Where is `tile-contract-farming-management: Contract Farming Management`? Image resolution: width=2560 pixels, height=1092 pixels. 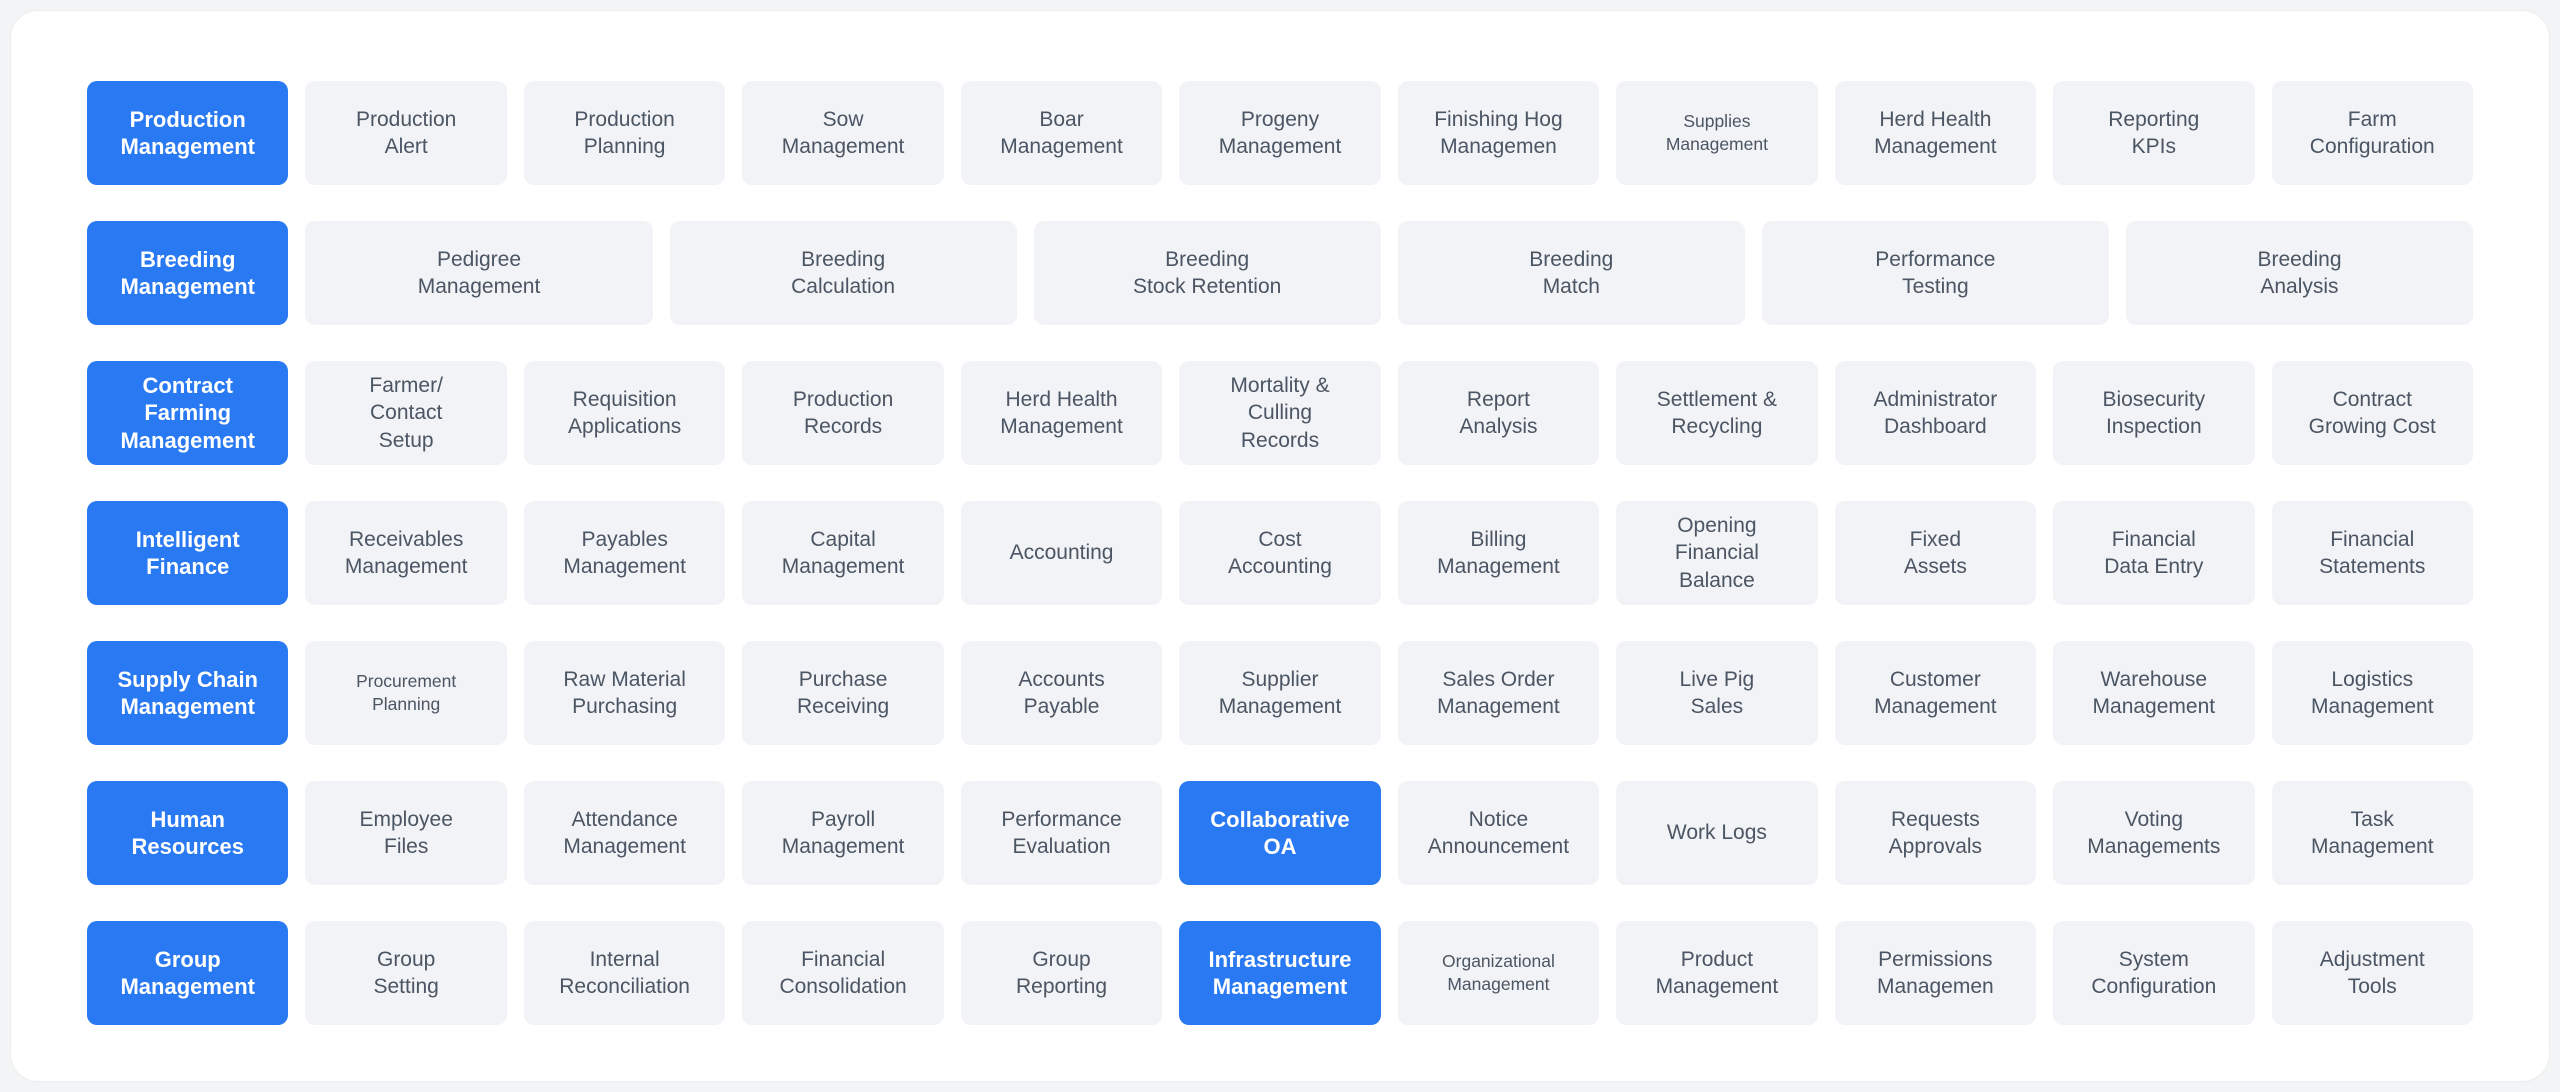
tile-contract-farming-management: Contract Farming Management is located at coordinates (188, 413).